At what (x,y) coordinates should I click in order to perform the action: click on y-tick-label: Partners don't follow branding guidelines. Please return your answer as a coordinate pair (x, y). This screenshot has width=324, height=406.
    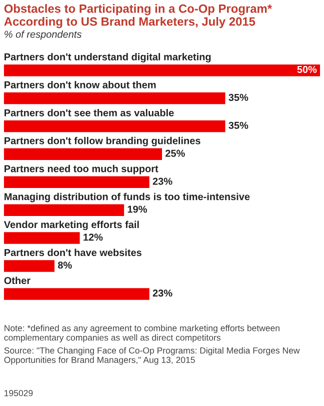
    Looking at the image, I should click on (102, 141).